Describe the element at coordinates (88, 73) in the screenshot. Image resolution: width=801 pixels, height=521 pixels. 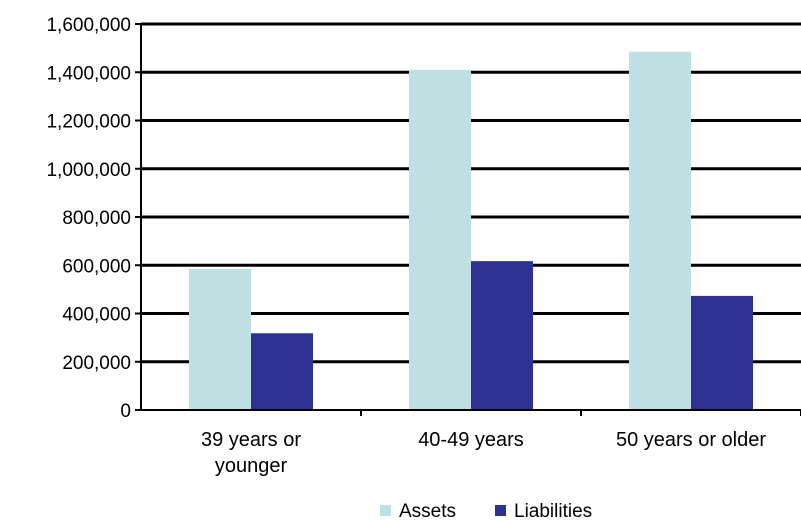
I see `y-tick-label: 1,400,000` at that location.